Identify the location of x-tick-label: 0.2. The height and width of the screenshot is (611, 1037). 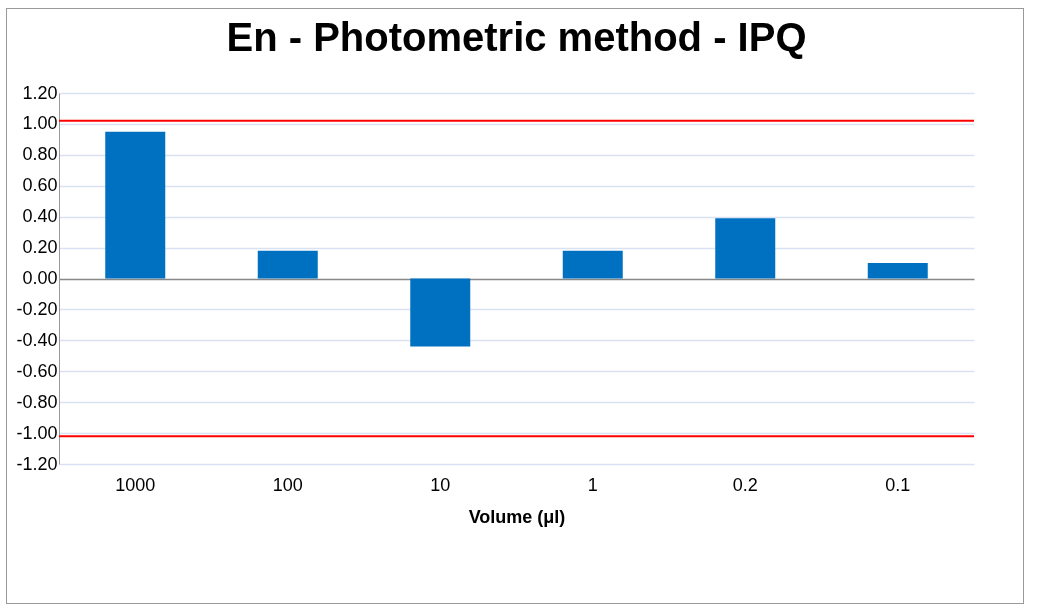
(745, 484).